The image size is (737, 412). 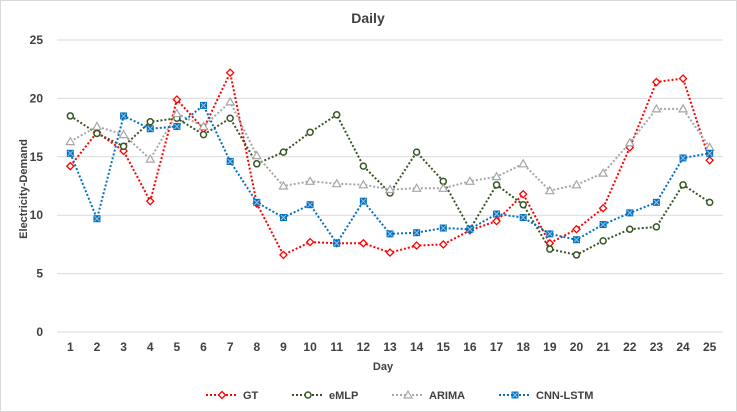 What do you see at coordinates (37, 98) in the screenshot?
I see `y-tick-label: 20` at bounding box center [37, 98].